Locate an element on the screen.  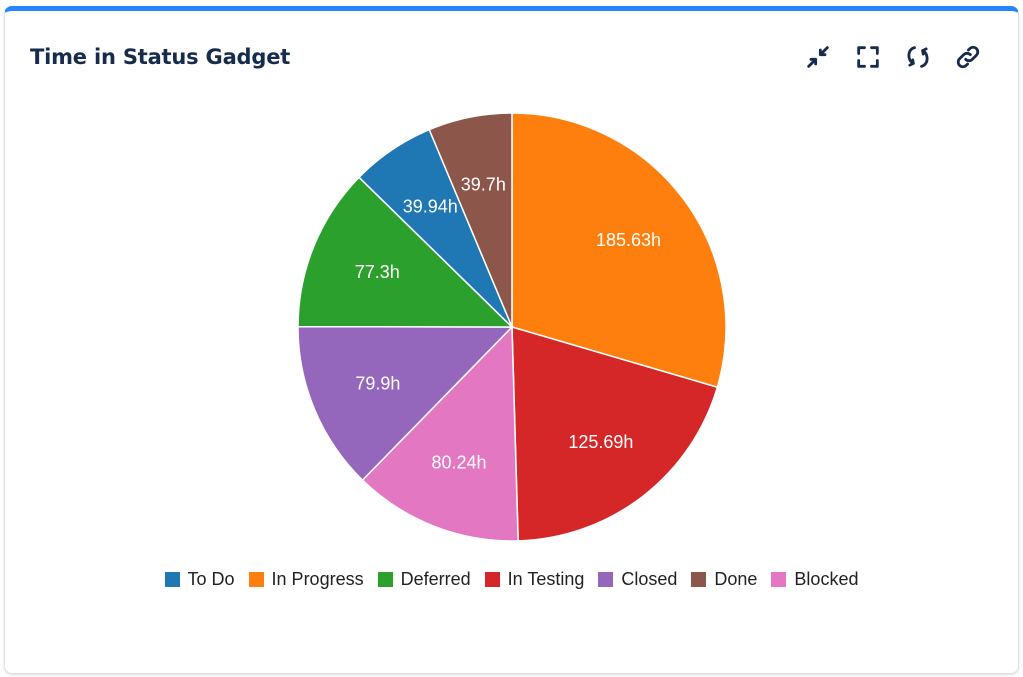
legend-item-to-do: To Do is located at coordinates (199, 579).